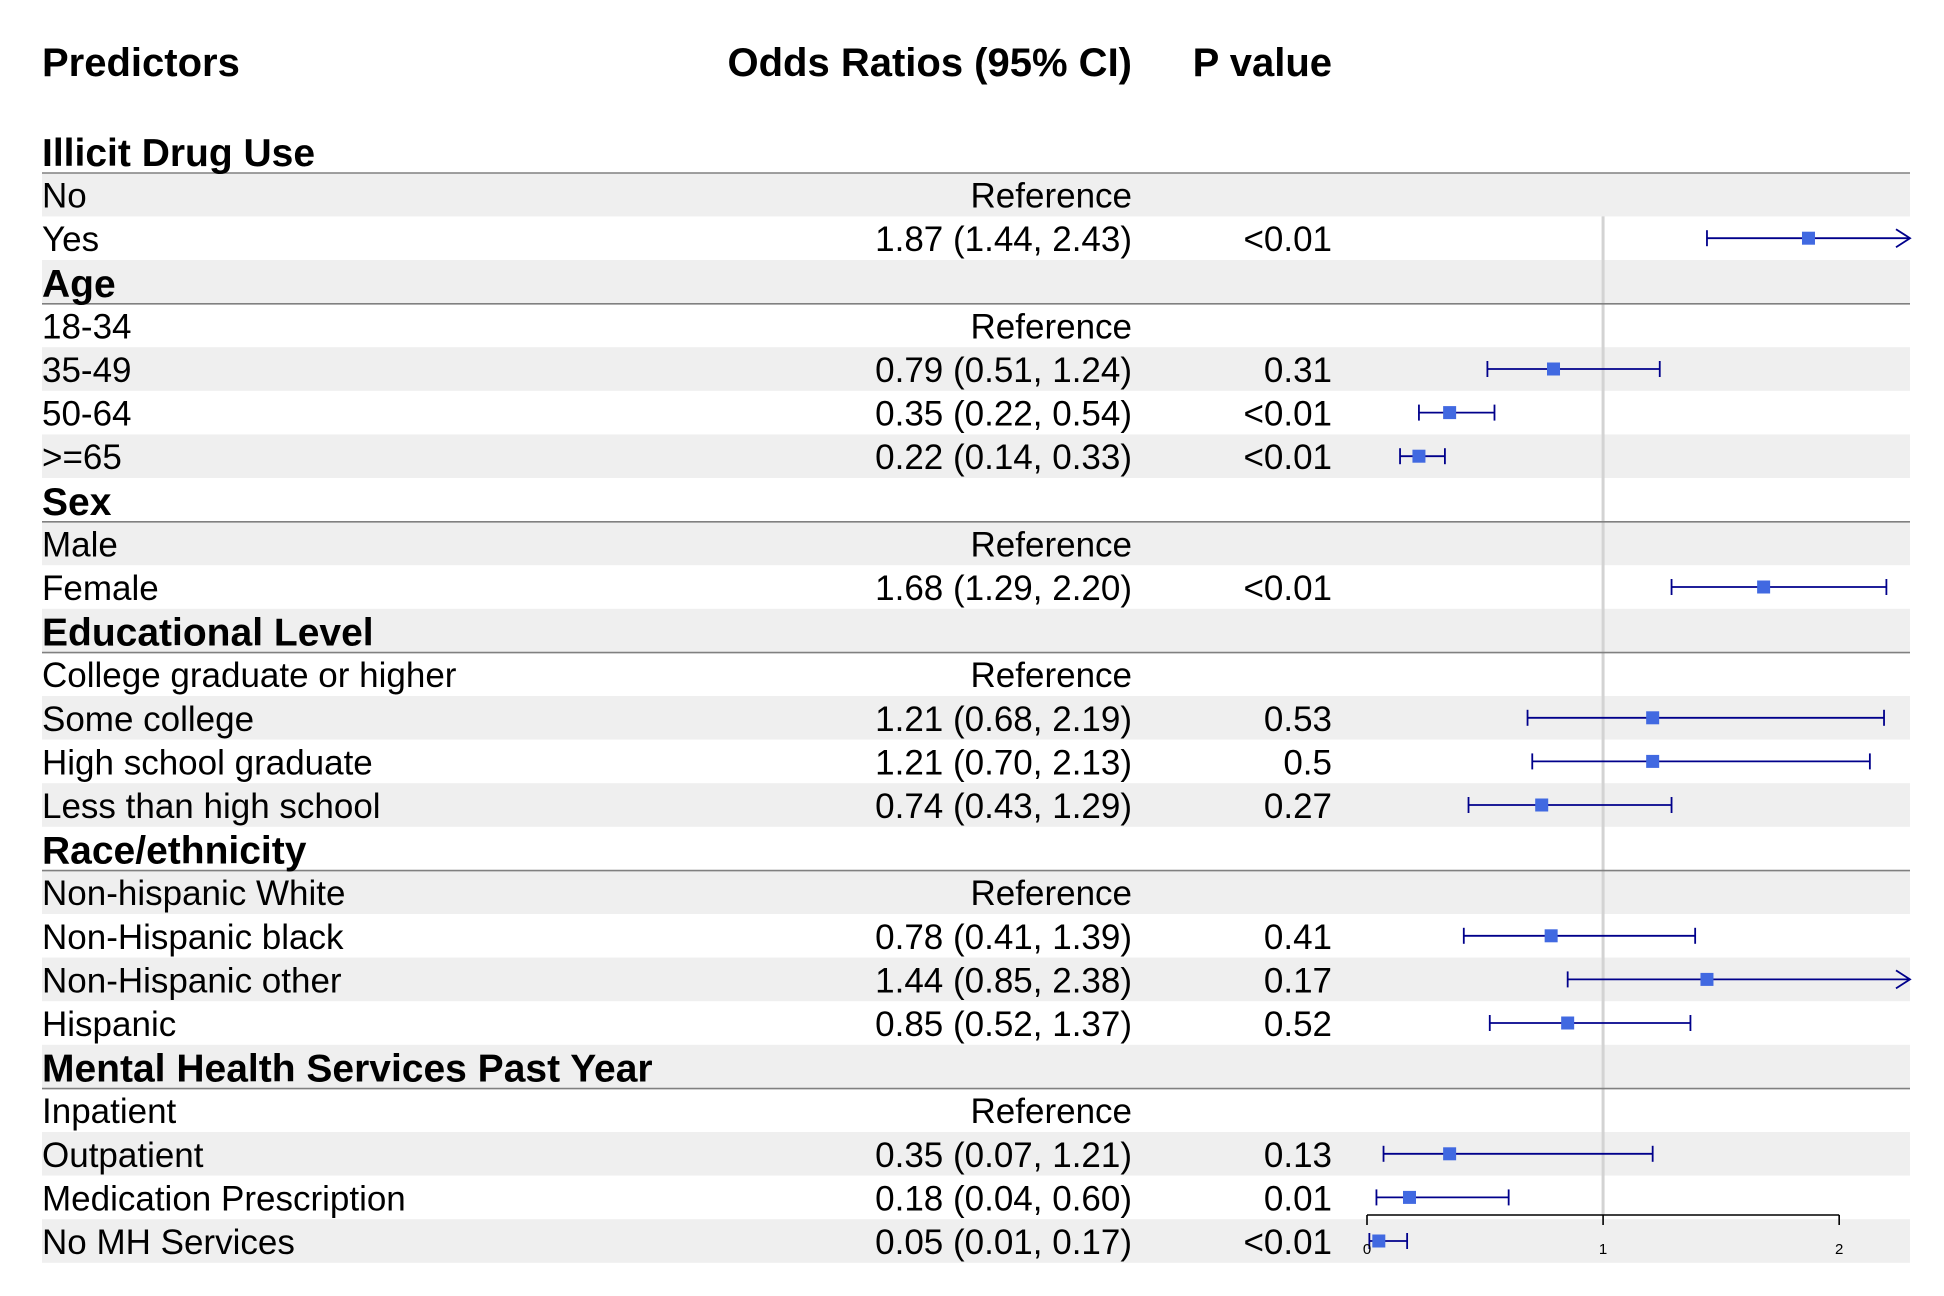  I want to click on odds-ratio-cell: 0.35 (0.07, 1.21), so click(1003, 1155).